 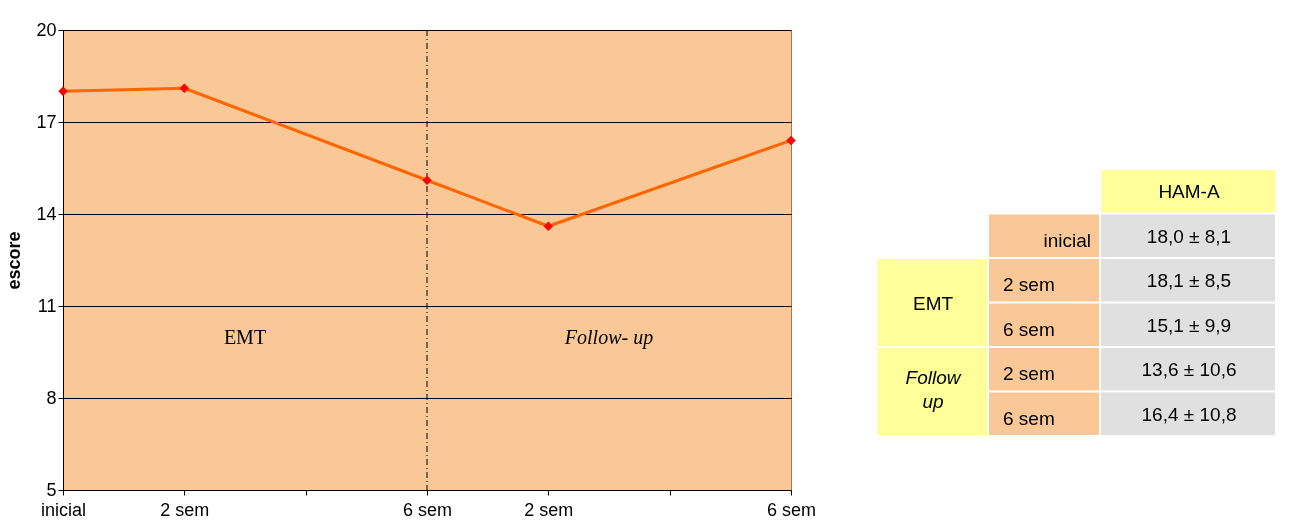 I want to click on y-tick-label: 17, so click(x=46, y=121).